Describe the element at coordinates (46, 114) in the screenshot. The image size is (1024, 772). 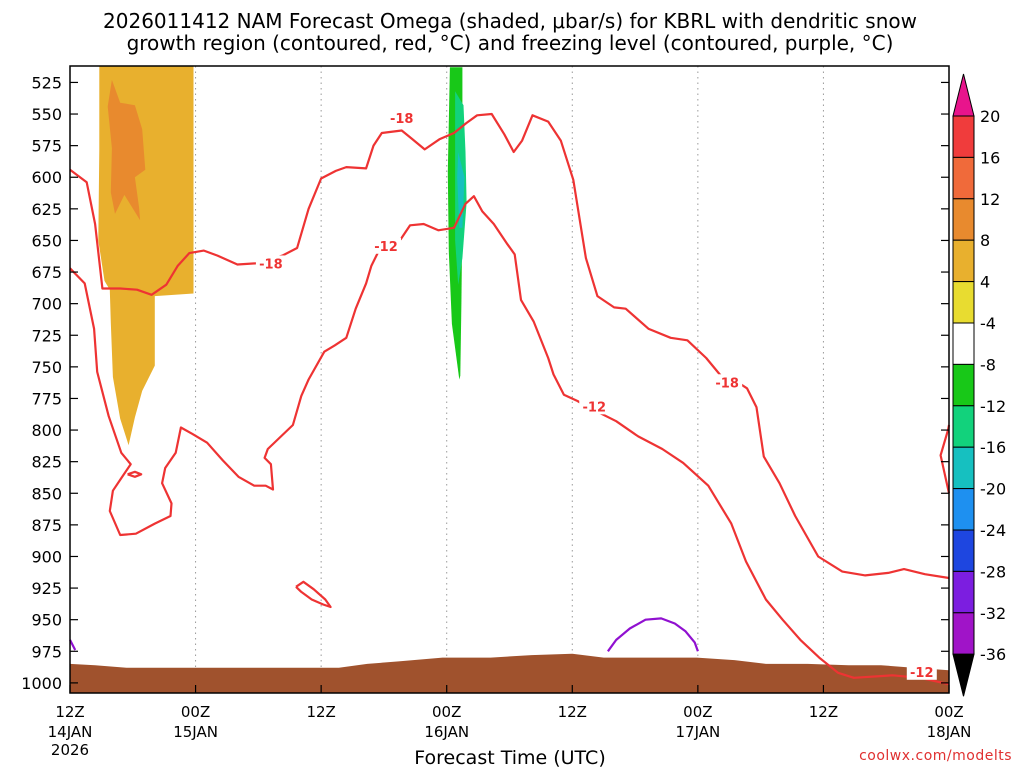
I see `y-tick-label-1: 550` at that location.